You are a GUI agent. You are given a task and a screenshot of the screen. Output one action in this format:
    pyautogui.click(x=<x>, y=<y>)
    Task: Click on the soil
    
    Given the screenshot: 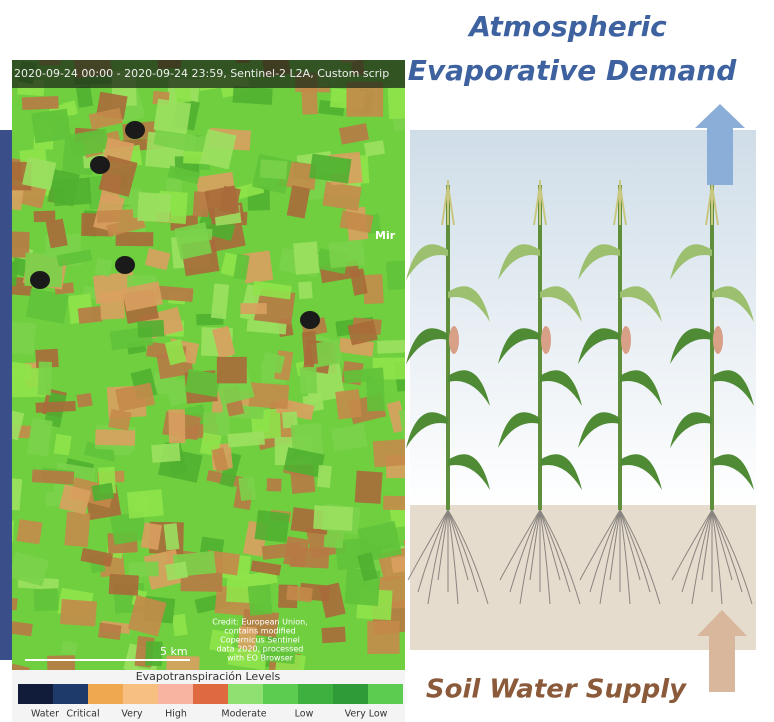 What is the action you would take?
    pyautogui.click(x=583, y=577)
    